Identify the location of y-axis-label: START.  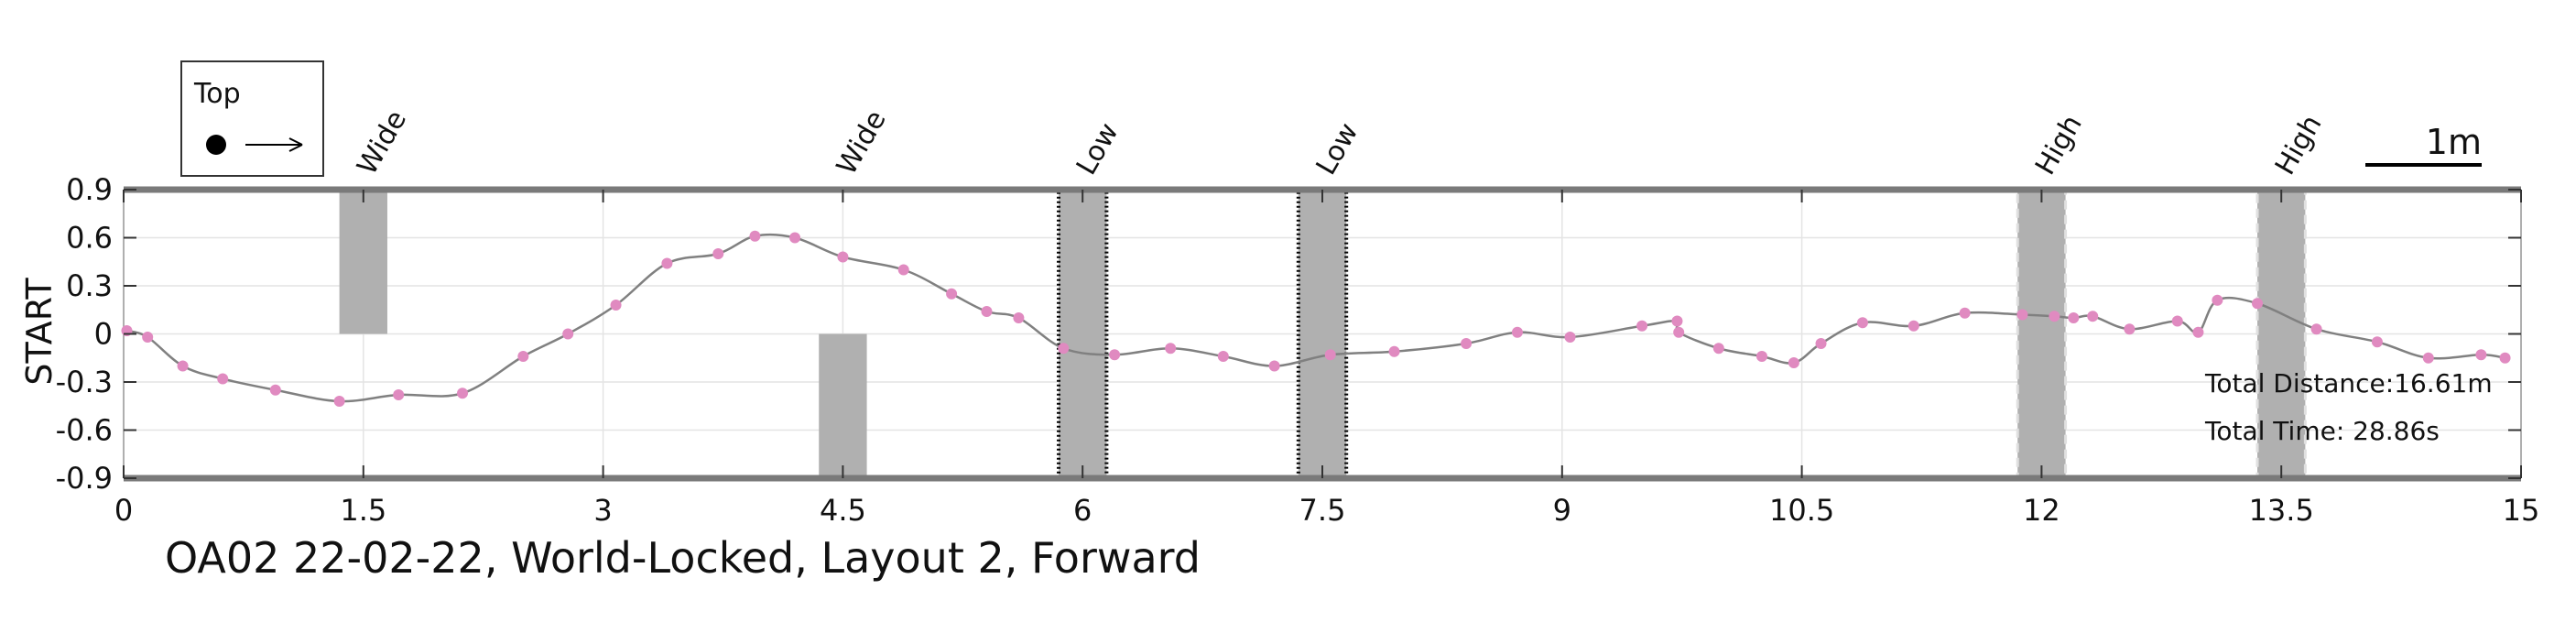
(39, 332).